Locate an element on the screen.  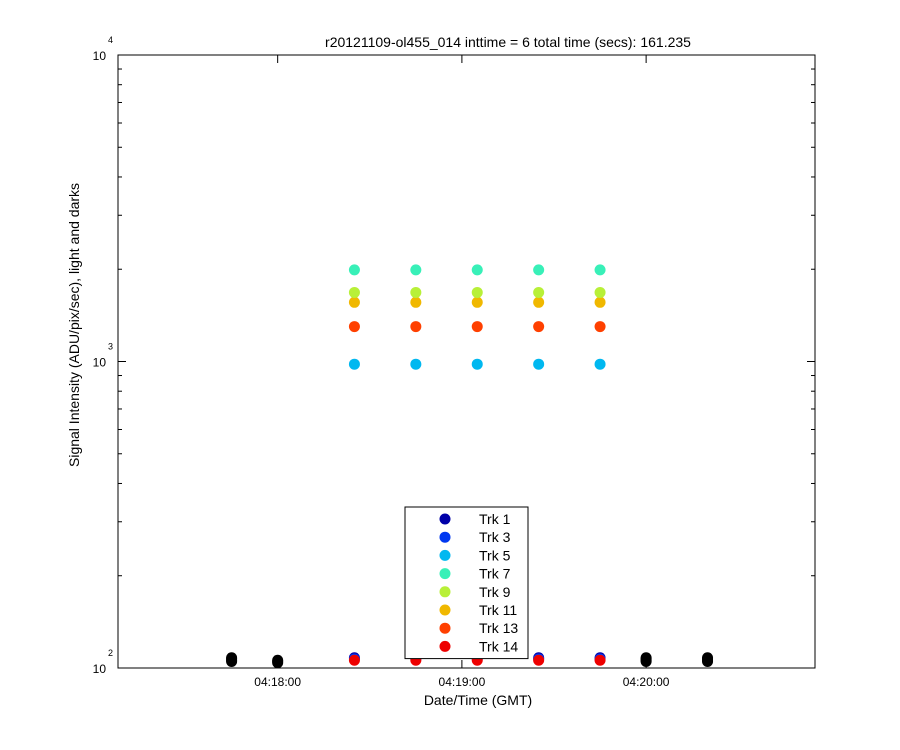
y-tick-exponent: 3 is located at coordinates (110, 347).